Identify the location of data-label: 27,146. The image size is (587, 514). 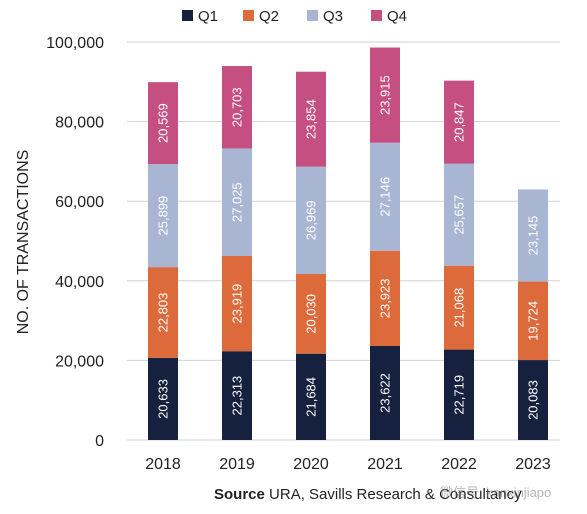
(385, 197).